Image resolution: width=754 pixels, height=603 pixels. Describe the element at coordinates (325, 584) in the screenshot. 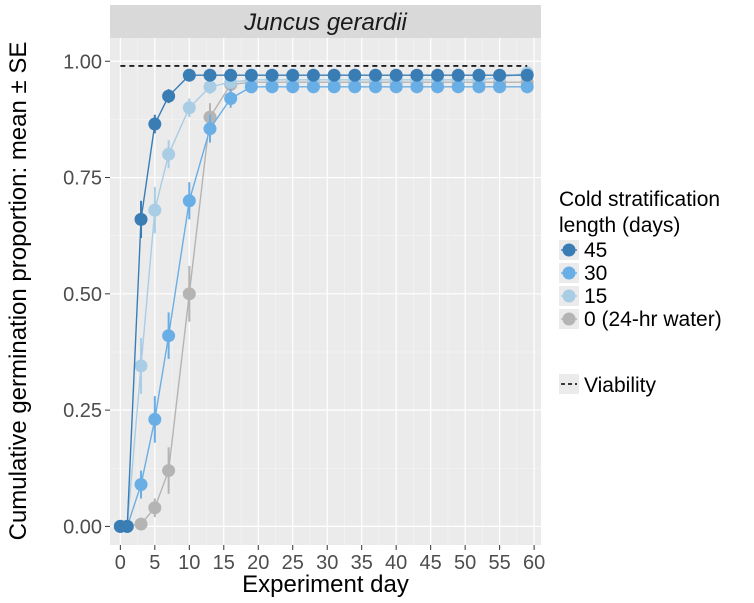

I see `x-axis-title: Experiment day` at that location.